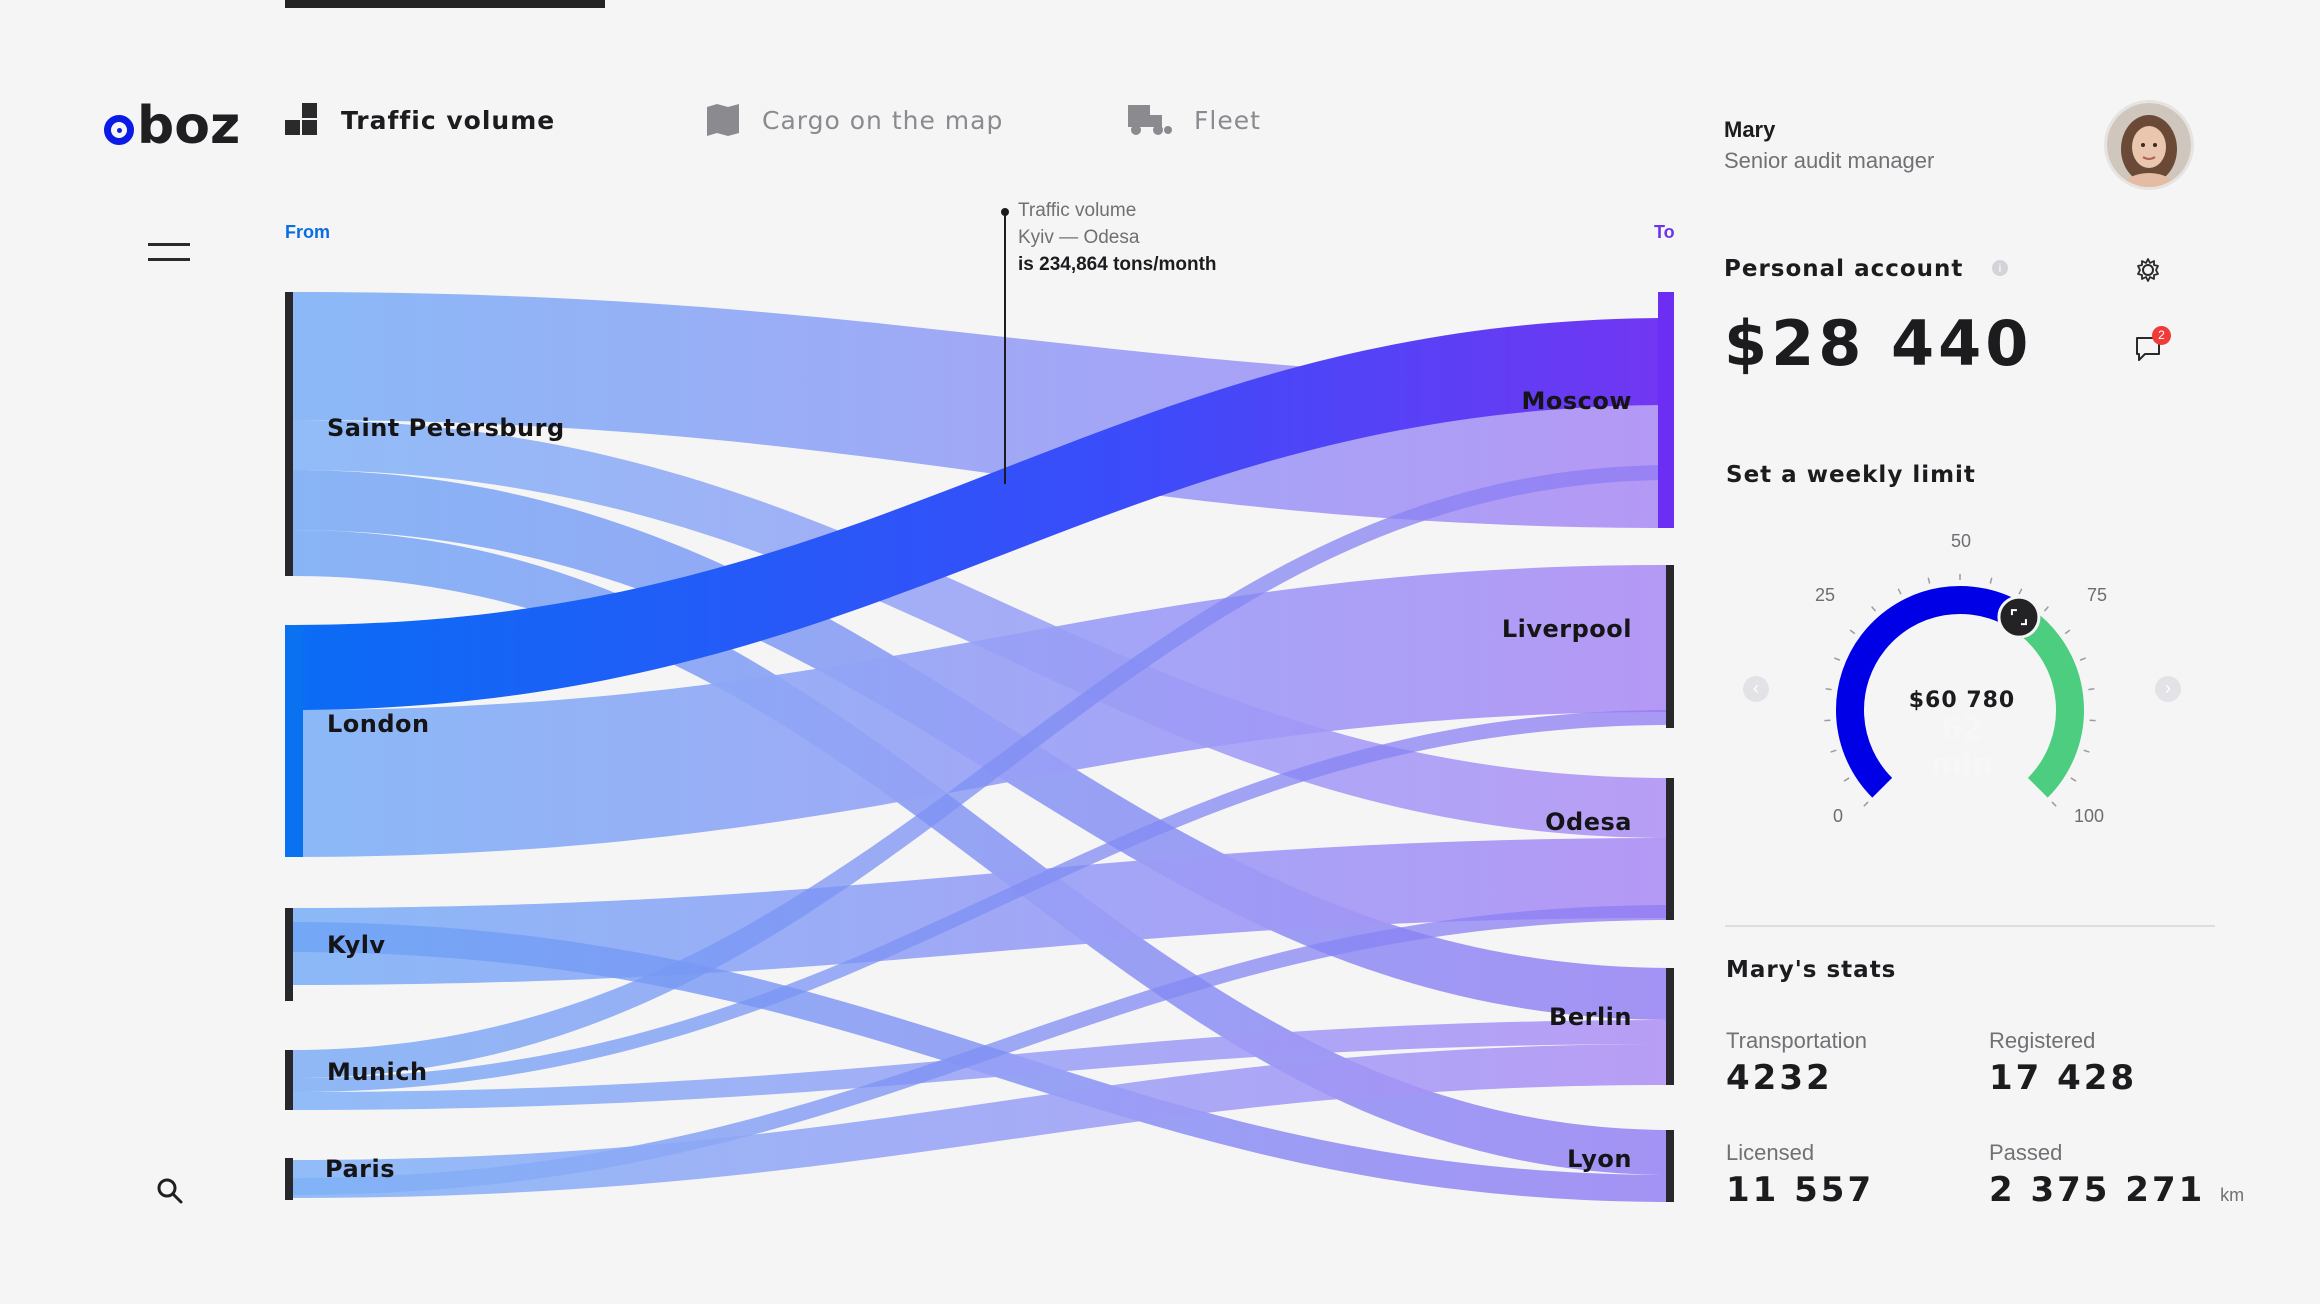 This screenshot has width=2320, height=1304. I want to click on node-bar-odesa, so click(1670, 849).